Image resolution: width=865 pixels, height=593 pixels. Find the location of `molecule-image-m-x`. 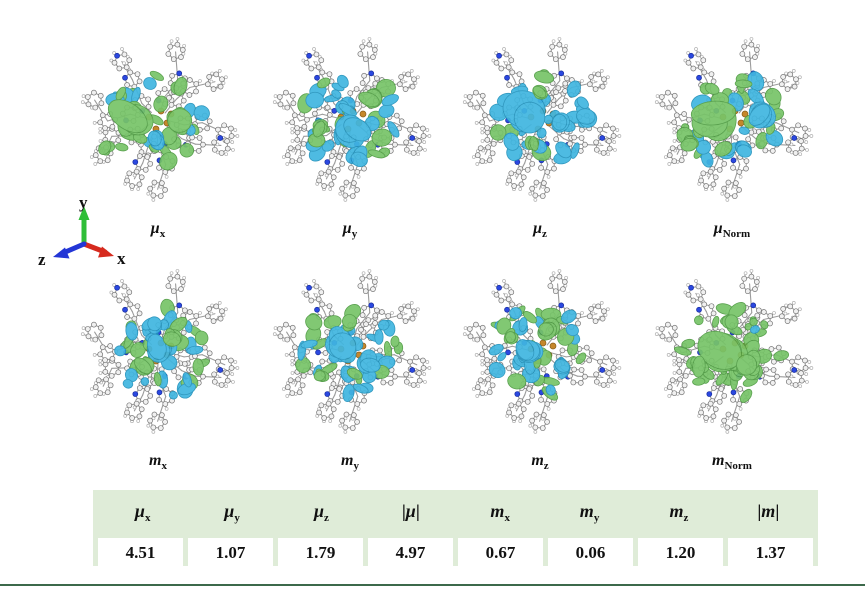

molecule-image-m-x is located at coordinates (160, 351).